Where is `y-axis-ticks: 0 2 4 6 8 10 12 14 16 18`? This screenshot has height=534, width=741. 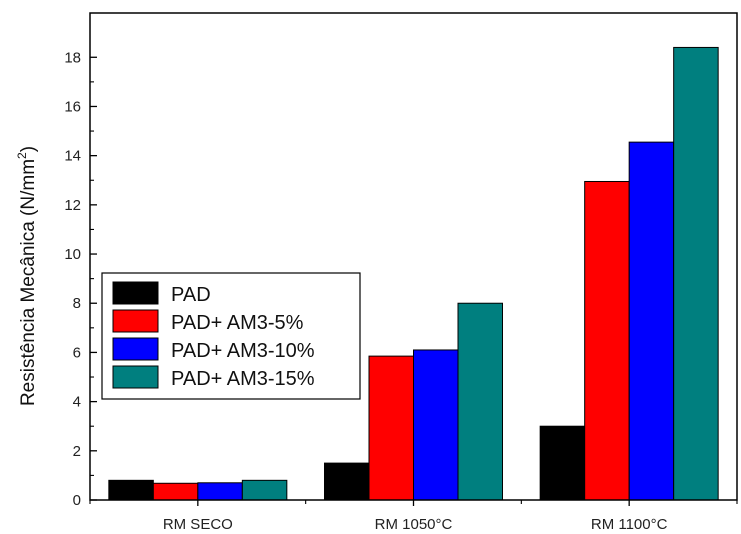 y-axis-ticks: 0 2 4 6 8 10 12 14 16 18 is located at coordinates (80, 279).